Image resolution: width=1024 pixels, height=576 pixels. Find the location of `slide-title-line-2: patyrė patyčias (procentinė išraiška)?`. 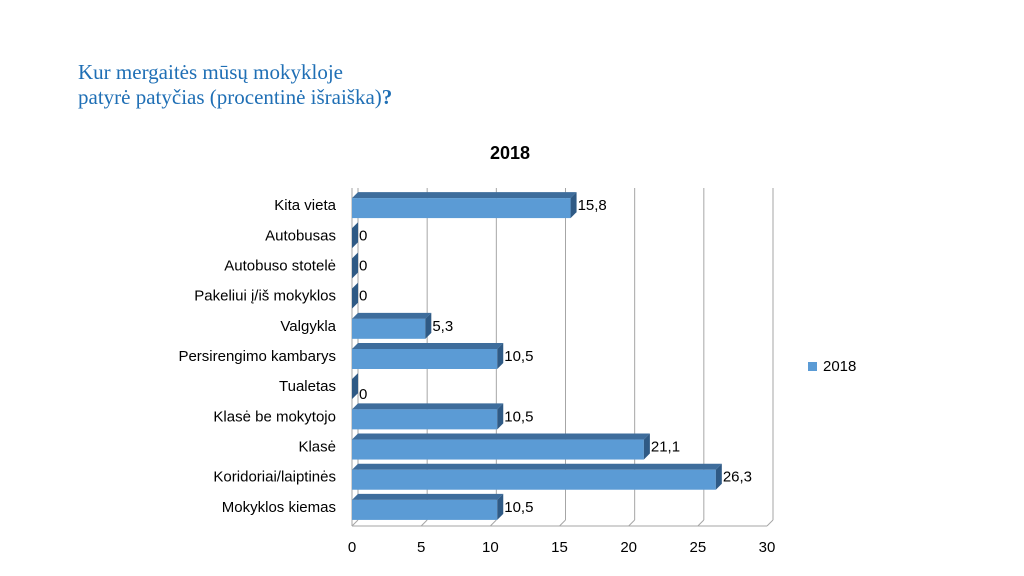

slide-title-line-2: patyrė patyčias (procentinė išraiška)? is located at coordinates (235, 97).